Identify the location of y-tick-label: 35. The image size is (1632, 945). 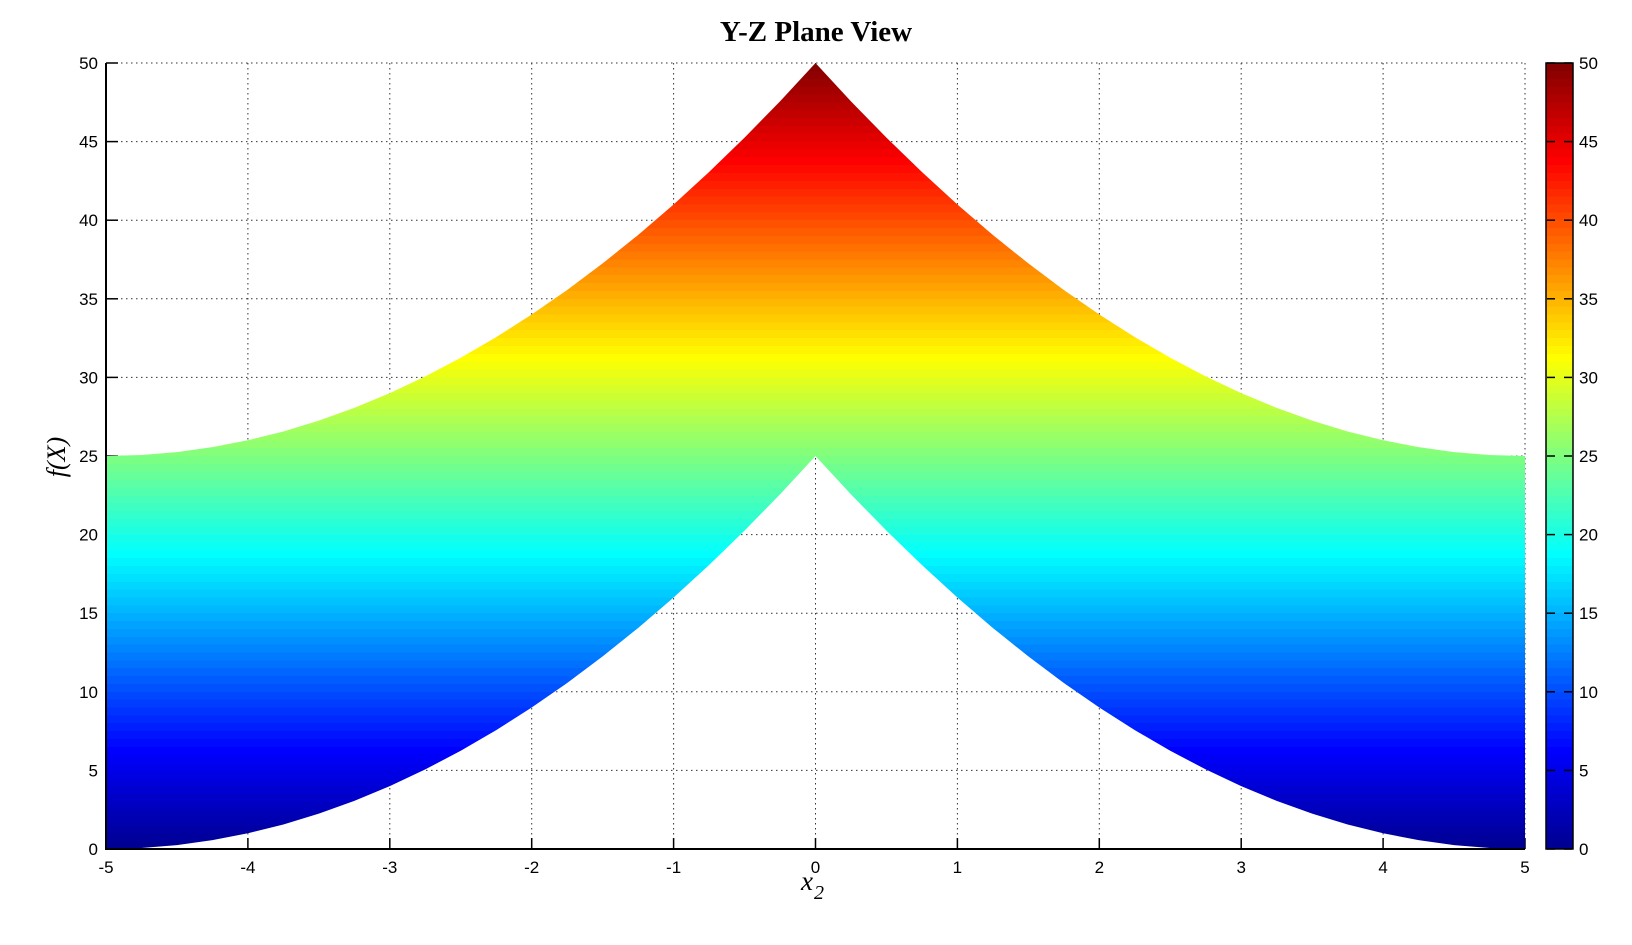
(88, 299).